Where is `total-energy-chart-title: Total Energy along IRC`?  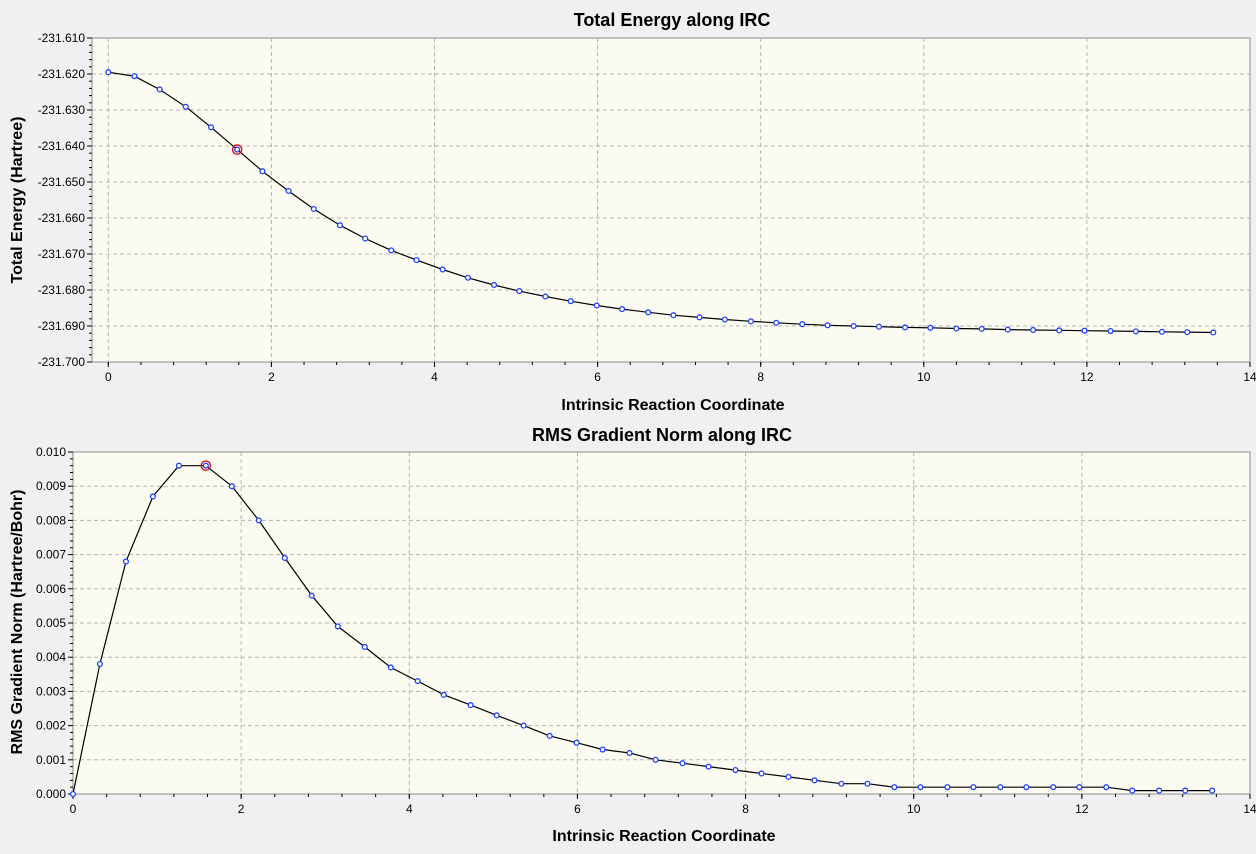 total-energy-chart-title: Total Energy along IRC is located at coordinates (672, 20).